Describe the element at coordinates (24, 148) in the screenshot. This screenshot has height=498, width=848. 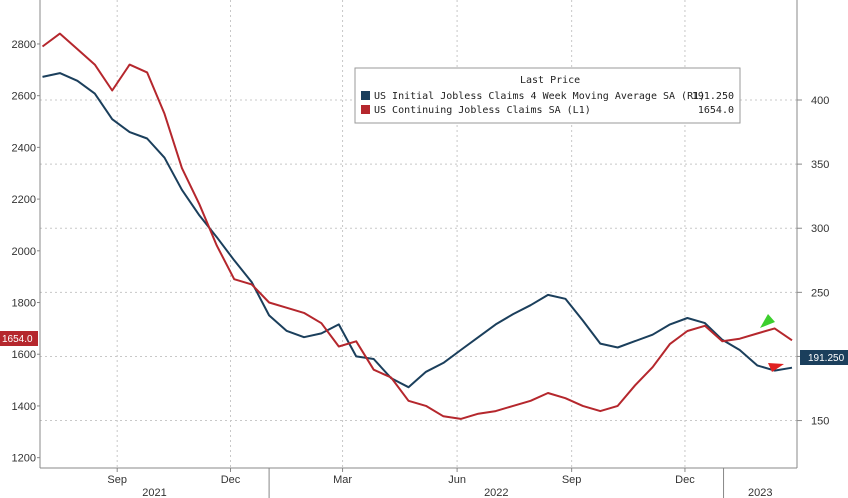
I see `left-tick-label-6: 2400` at that location.